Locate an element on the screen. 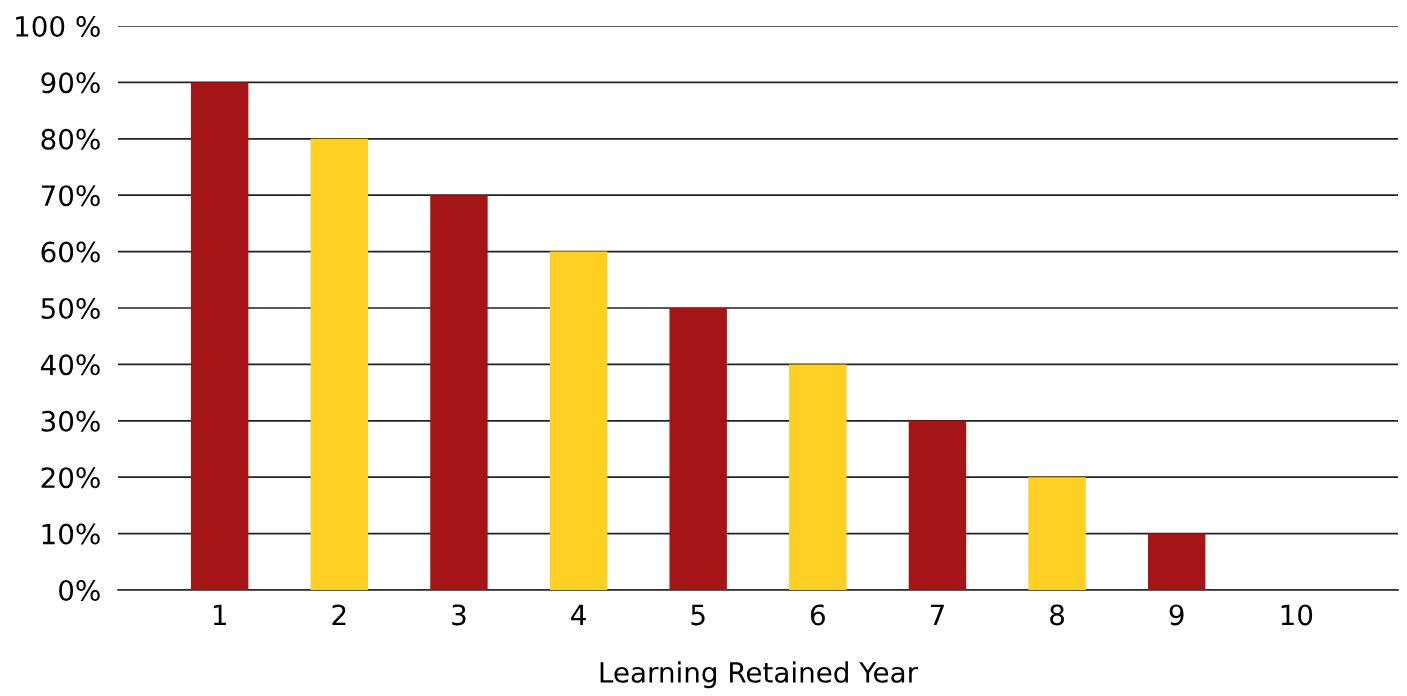  y-tick-label: 40% is located at coordinates (70, 365).